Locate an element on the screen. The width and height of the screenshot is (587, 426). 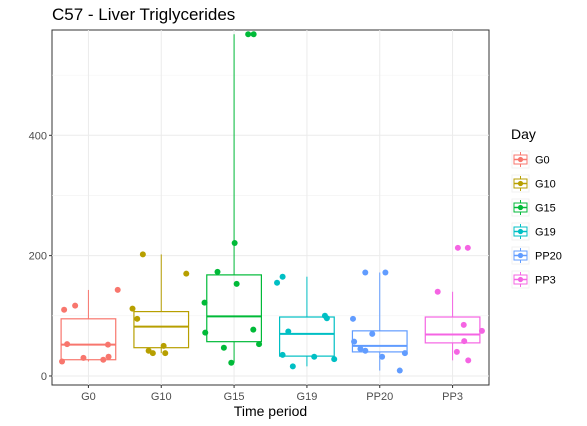
x-tick-label: G0 is located at coordinates (88, 397).